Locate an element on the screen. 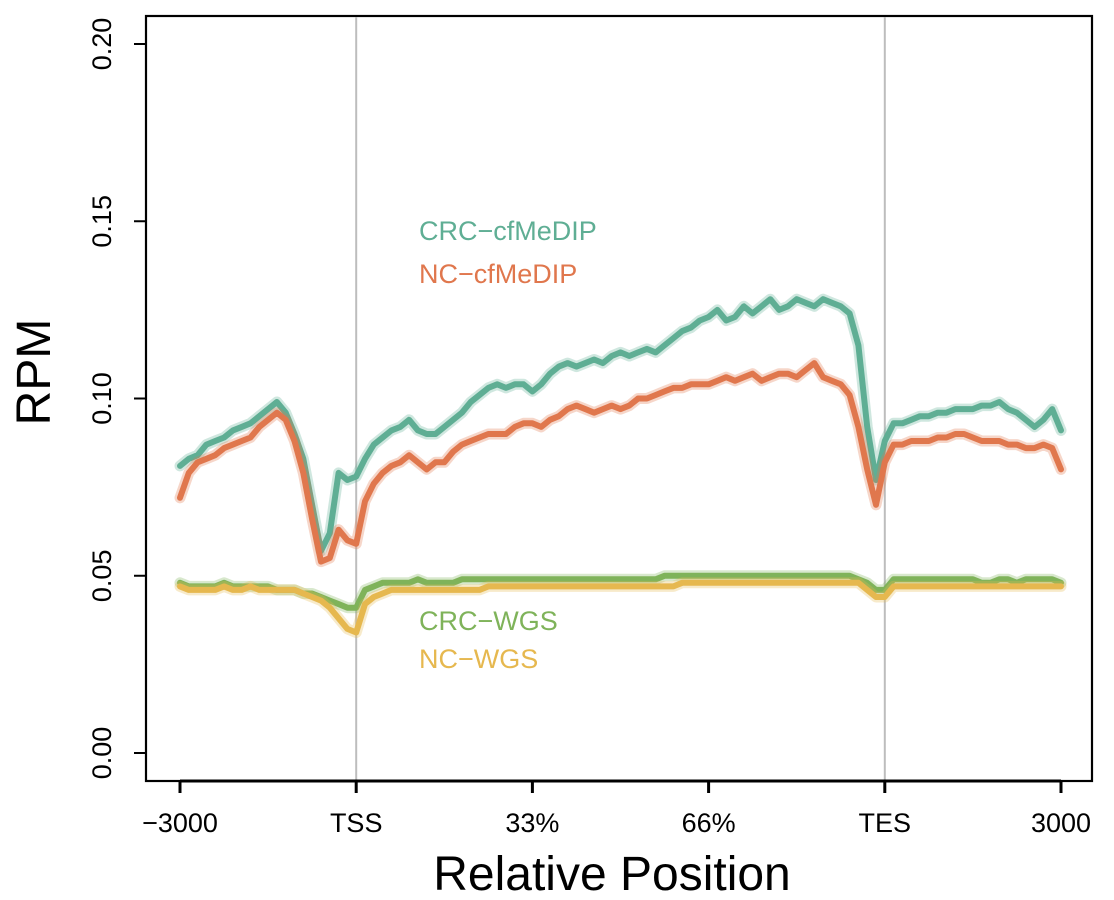  series-label-crc-wgs: CRC−WGS is located at coordinates (488, 621).